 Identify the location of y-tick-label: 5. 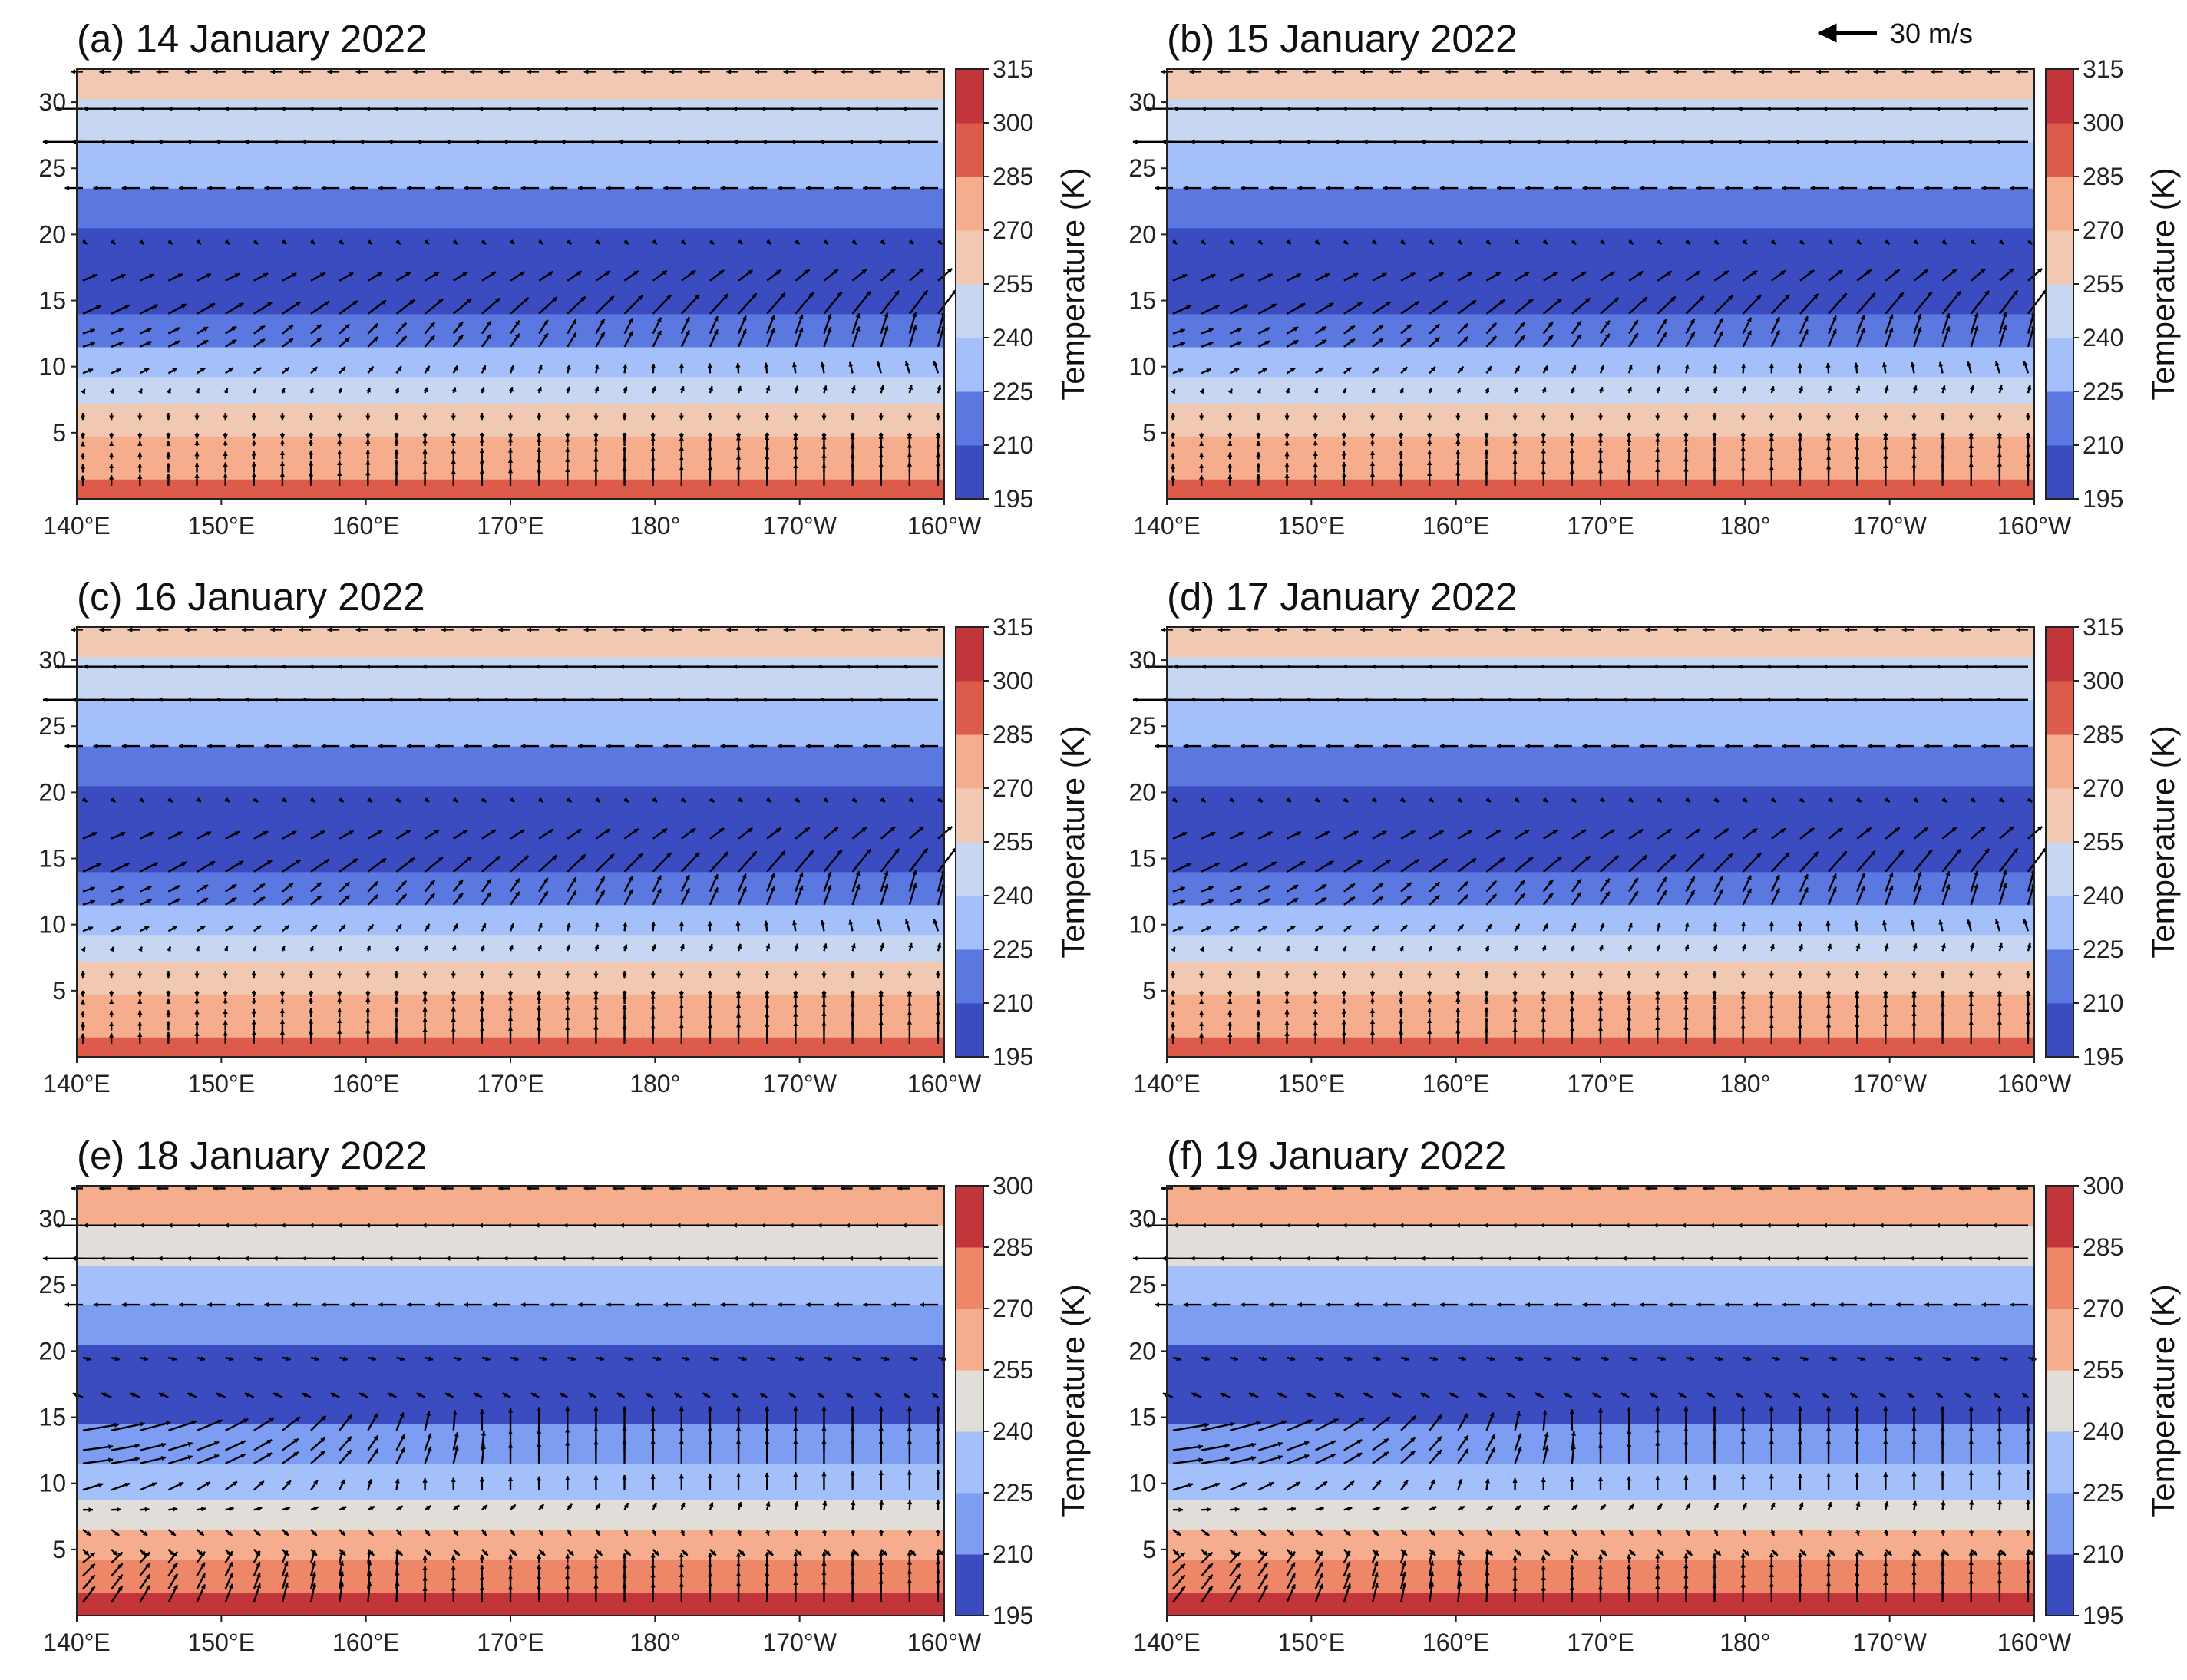
(59, 433).